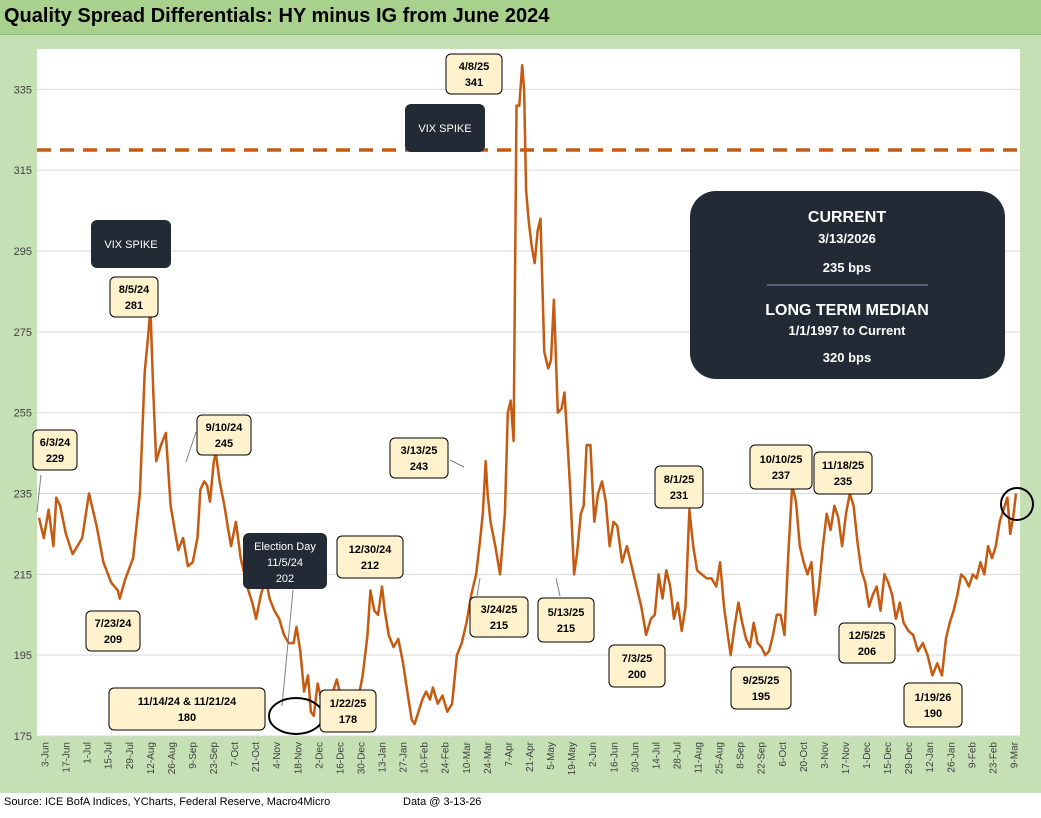  What do you see at coordinates (55, 459) in the screenshot?
I see `callout-value: 229` at bounding box center [55, 459].